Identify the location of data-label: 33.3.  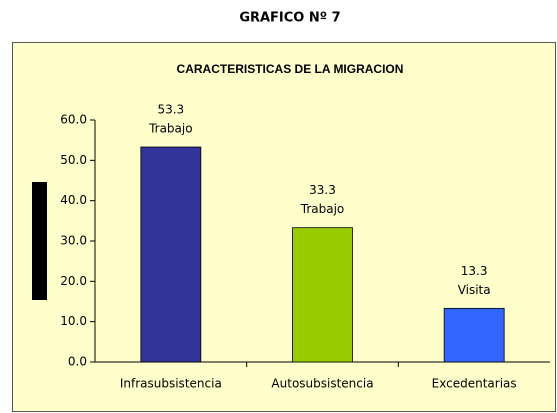
(322, 190).